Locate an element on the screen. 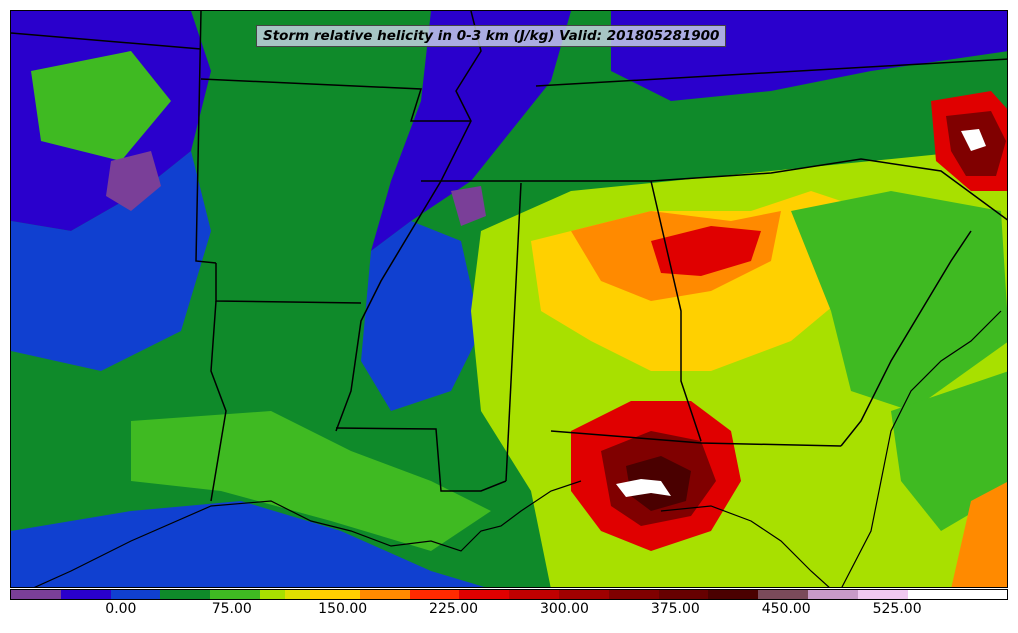 The height and width of the screenshot is (633, 1018). field-white-northeast is located at coordinates (973, 140).